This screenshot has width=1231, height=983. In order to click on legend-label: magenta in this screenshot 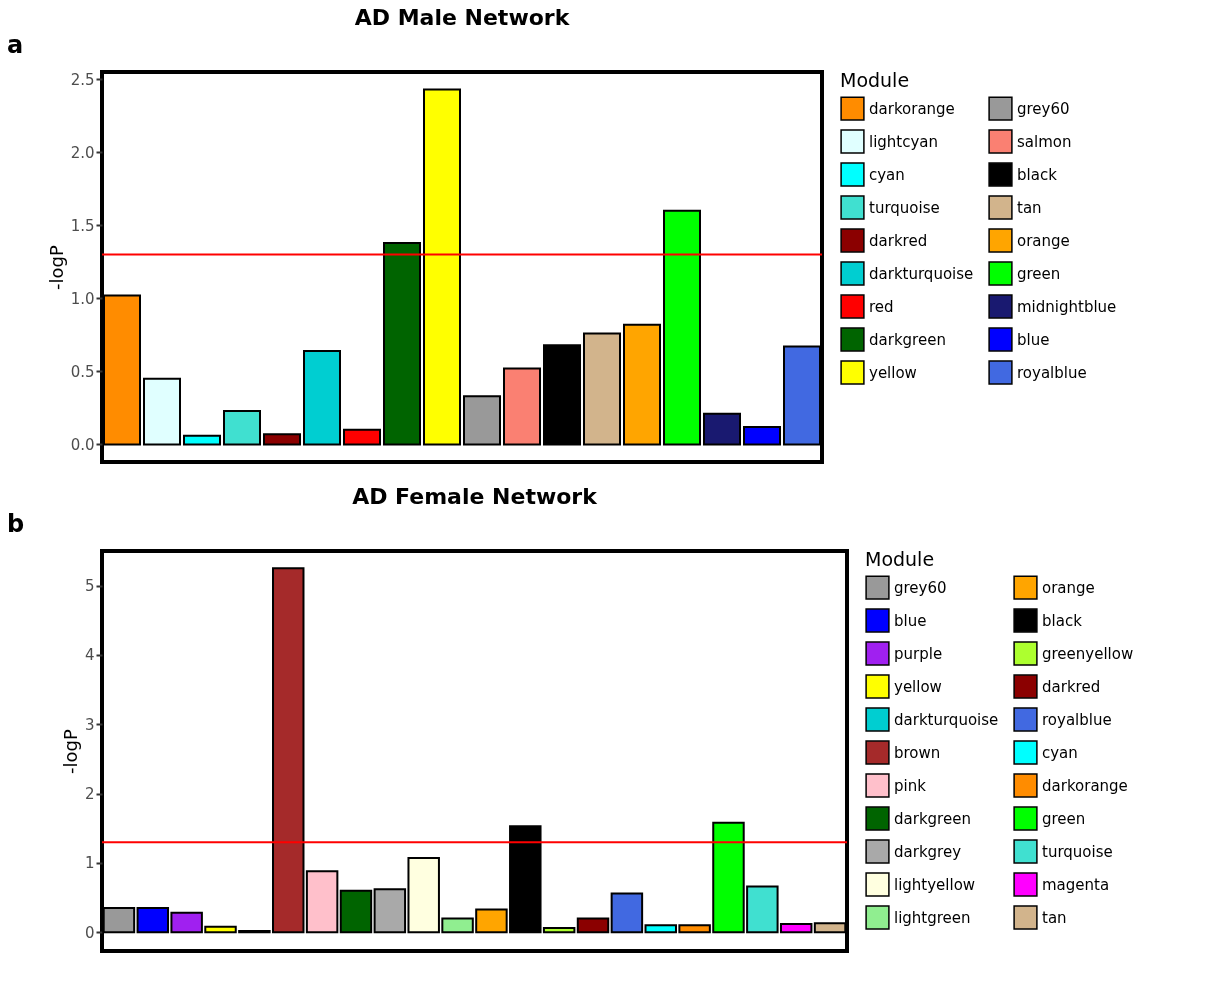, I will do `click(1076, 884)`.